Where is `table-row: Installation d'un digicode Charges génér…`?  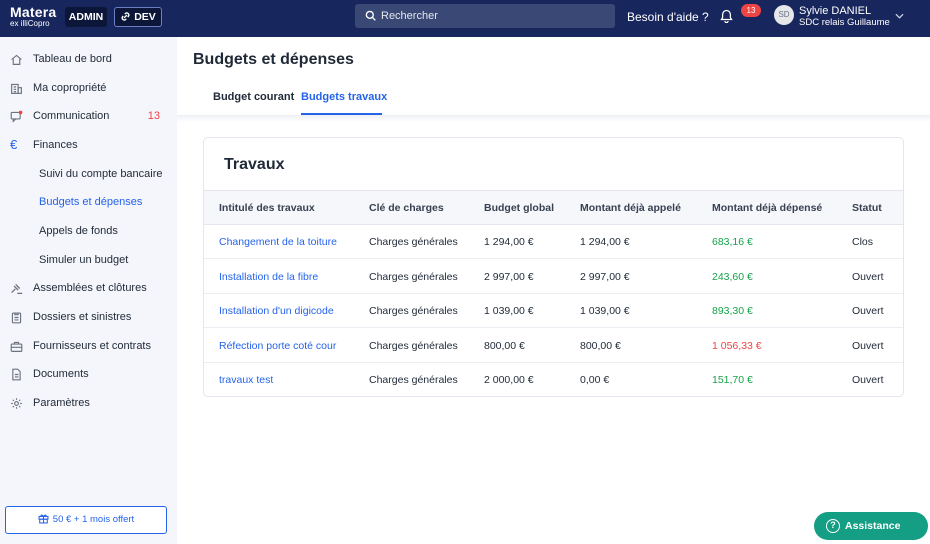 table-row: Installation d'un digicode Charges génér… is located at coordinates (553, 311).